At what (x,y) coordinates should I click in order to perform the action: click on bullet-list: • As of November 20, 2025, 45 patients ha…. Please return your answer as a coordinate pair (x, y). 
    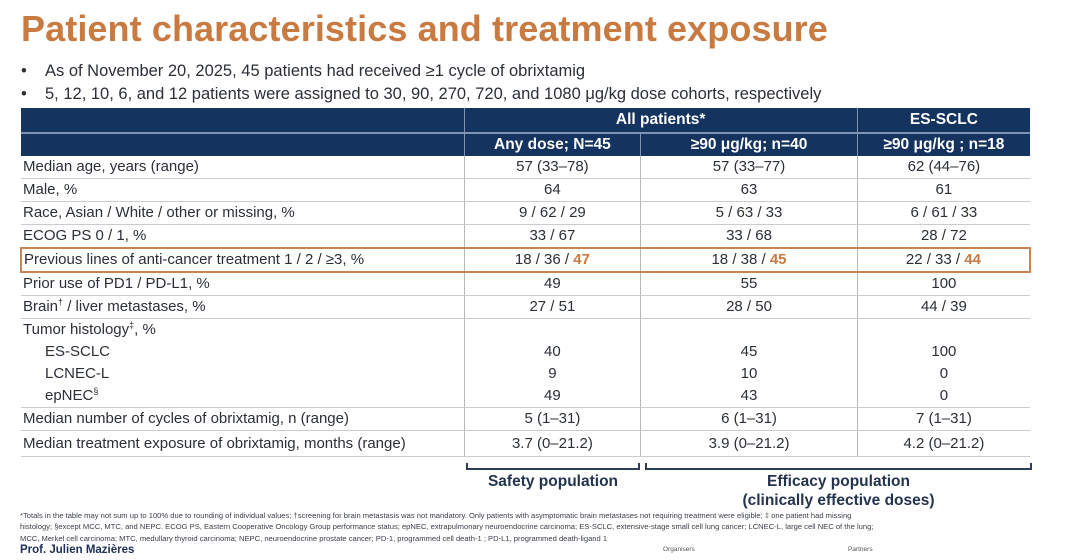
    Looking at the image, I should click on (420, 83).